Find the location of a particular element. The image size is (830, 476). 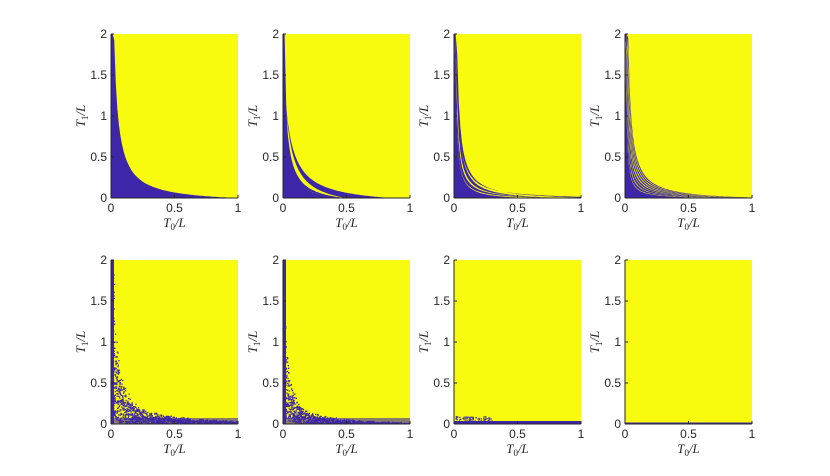

y-tick-label: 1 is located at coordinates (275, 342).